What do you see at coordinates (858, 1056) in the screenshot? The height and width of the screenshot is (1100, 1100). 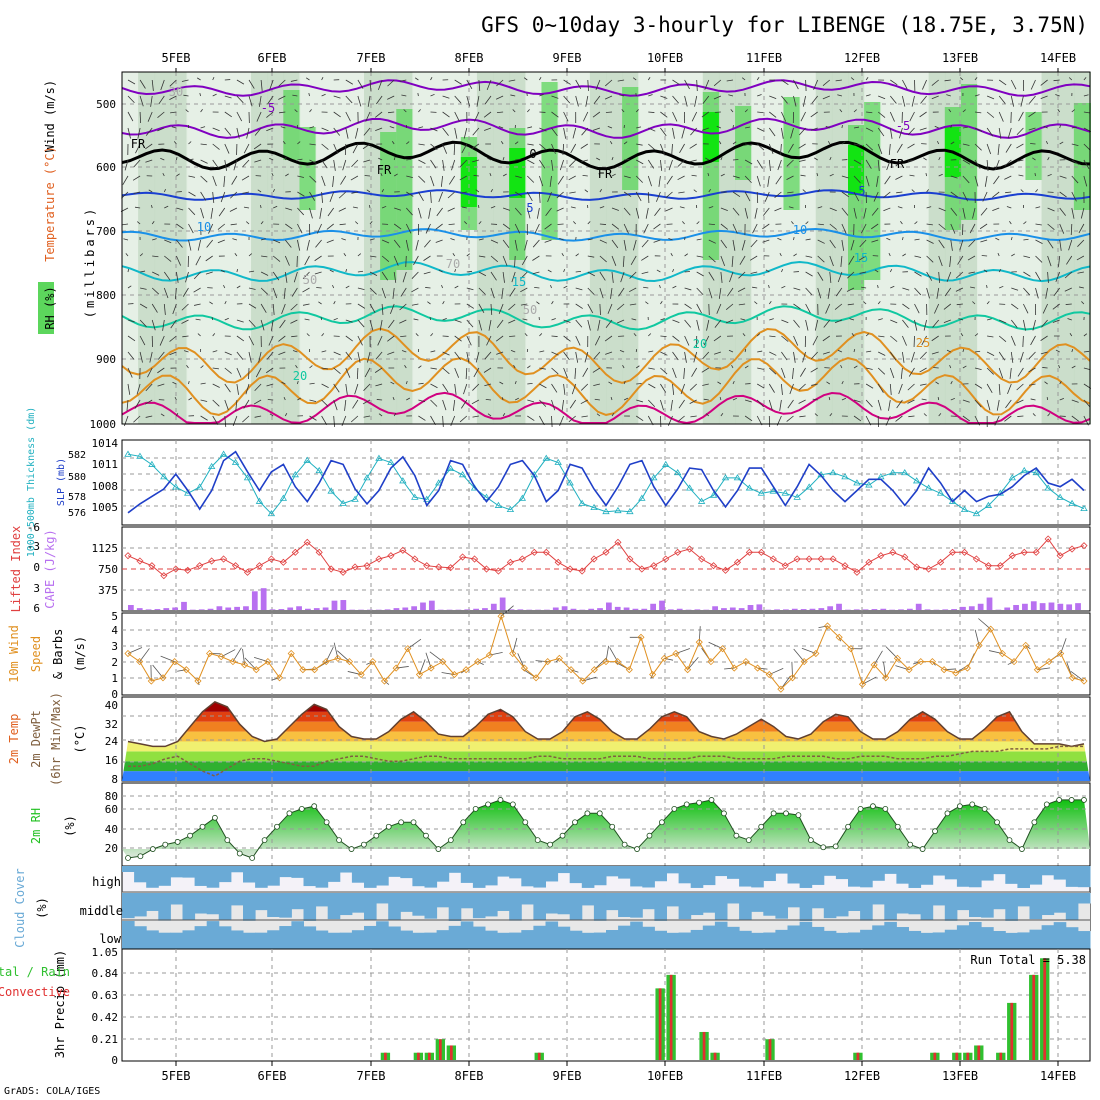 I see `precip-conv-bar` at bounding box center [858, 1056].